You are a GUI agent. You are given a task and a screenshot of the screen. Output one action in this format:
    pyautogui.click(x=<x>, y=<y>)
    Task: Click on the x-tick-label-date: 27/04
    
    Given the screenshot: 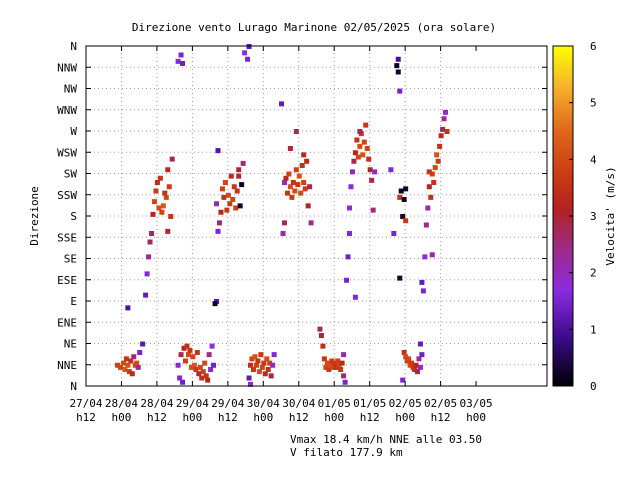 What is the action you would take?
    pyautogui.click(x=85, y=403)
    